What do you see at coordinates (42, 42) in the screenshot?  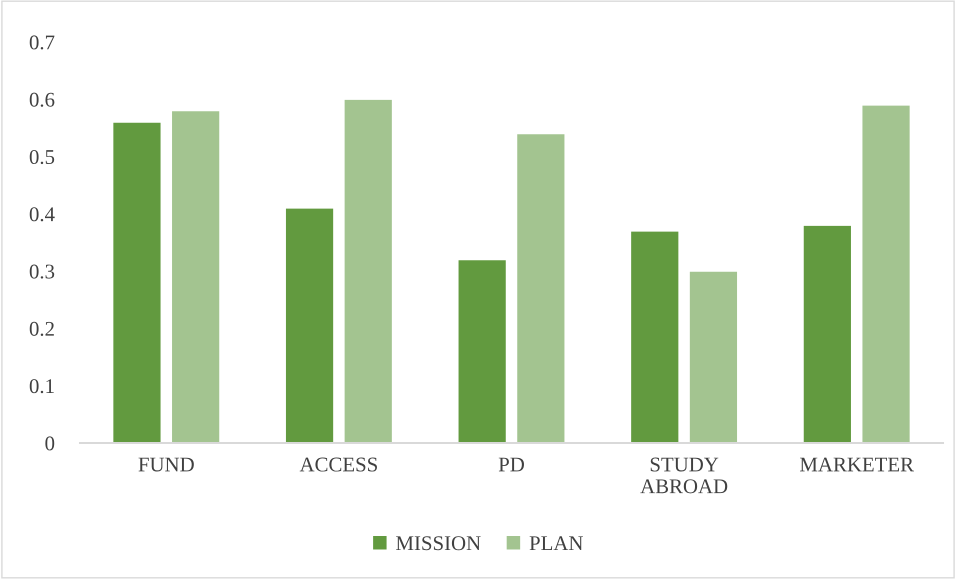 I see `y-tick-label: 0.7` at bounding box center [42, 42].